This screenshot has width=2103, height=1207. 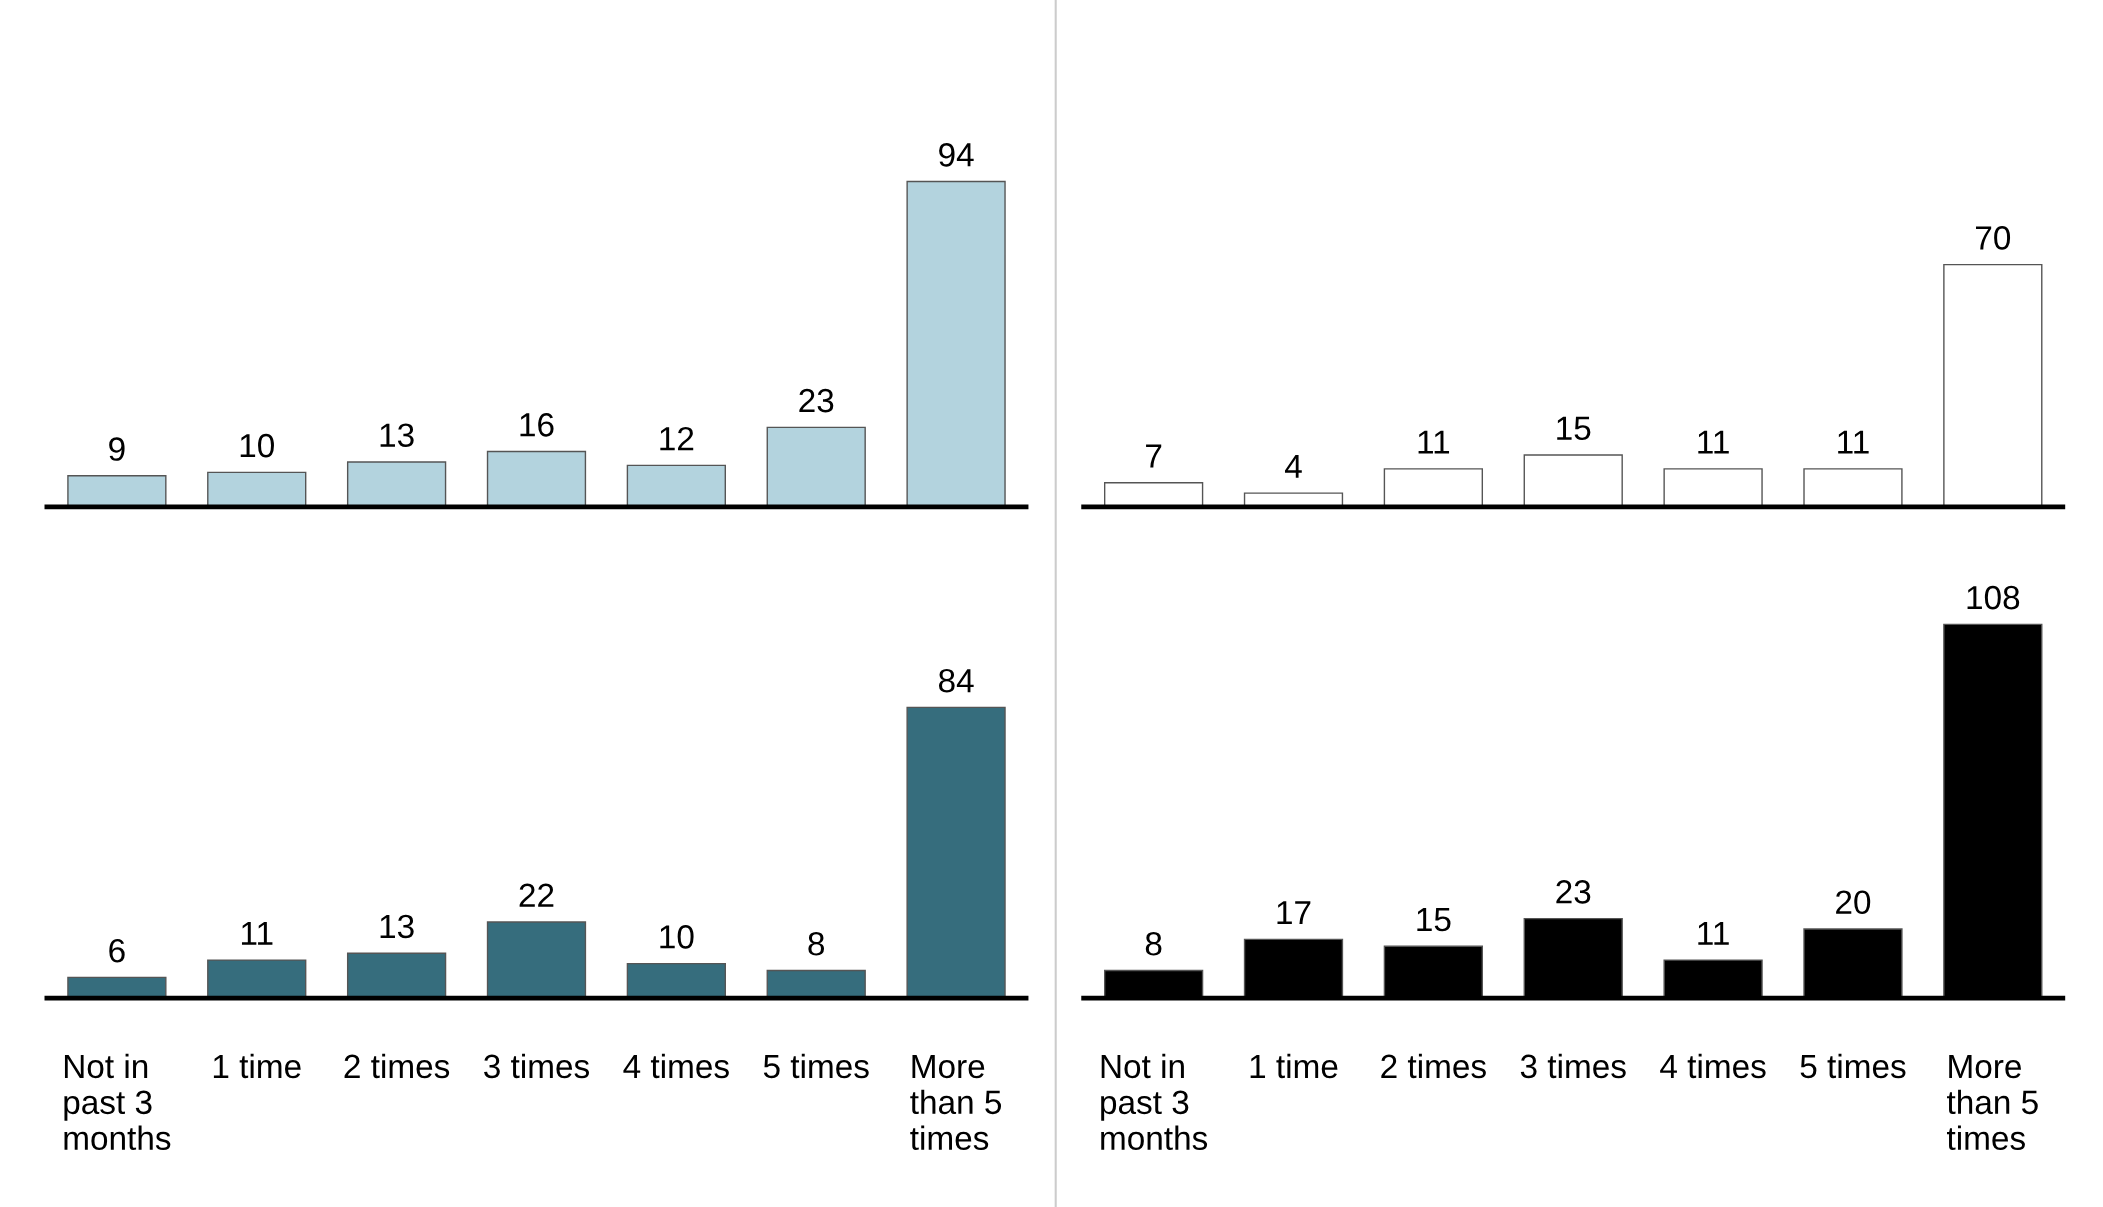 What do you see at coordinates (537, 425) in the screenshot?
I see `data-label: 16` at bounding box center [537, 425].